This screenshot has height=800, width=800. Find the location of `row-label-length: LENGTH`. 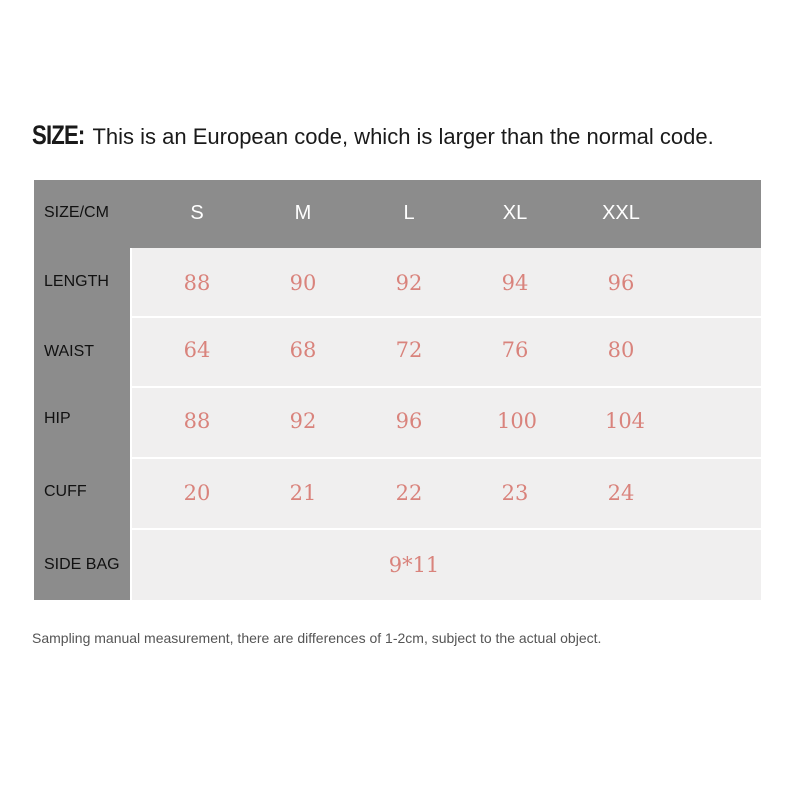

row-label-length: LENGTH is located at coordinates (76, 281).